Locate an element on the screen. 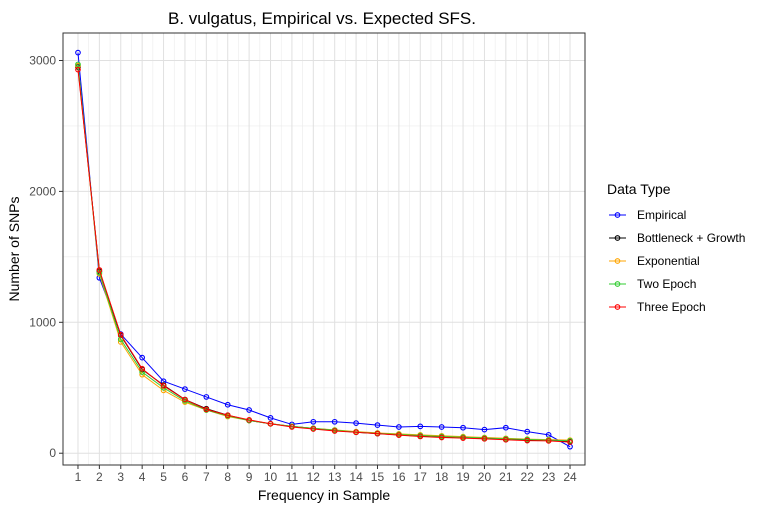 The height and width of the screenshot is (511, 761). x-tick-label: 3 is located at coordinates (120, 477).